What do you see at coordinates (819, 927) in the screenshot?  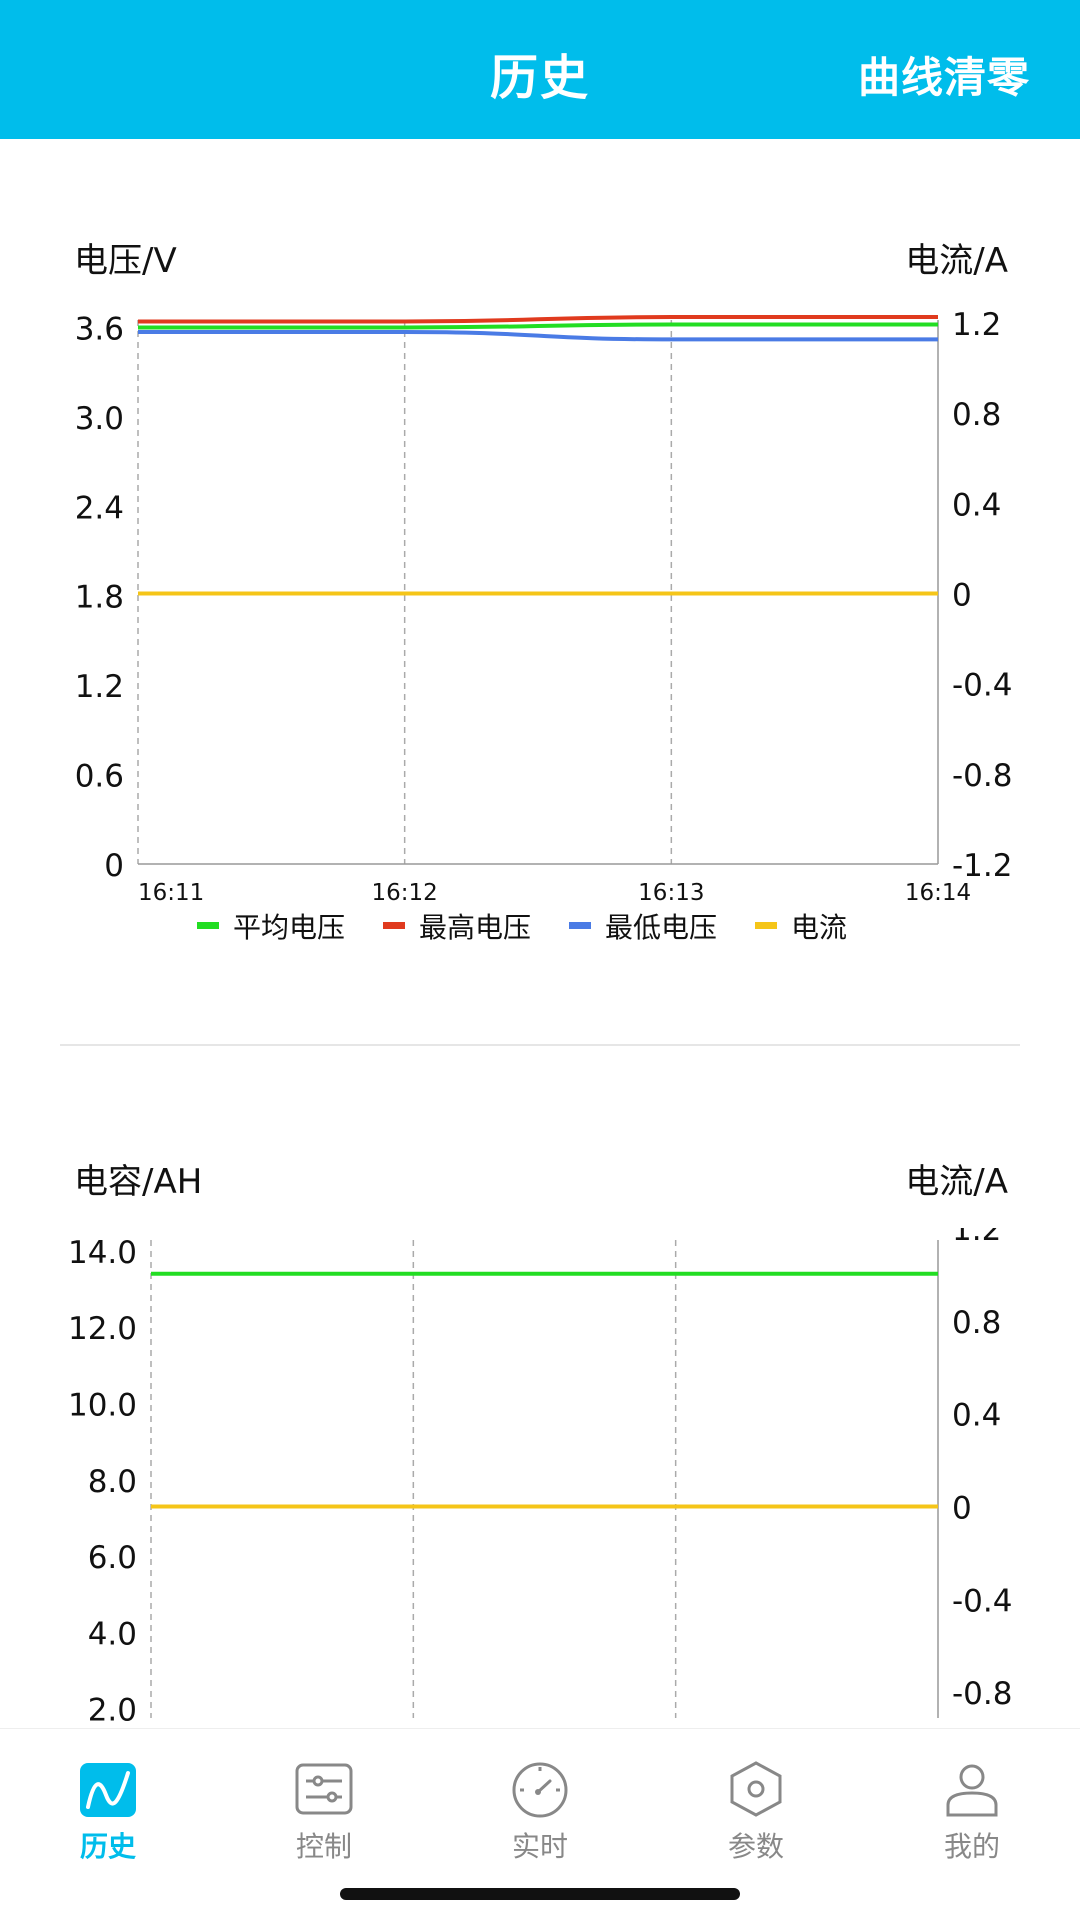 I see `chart1-legend-label: 电流` at bounding box center [819, 927].